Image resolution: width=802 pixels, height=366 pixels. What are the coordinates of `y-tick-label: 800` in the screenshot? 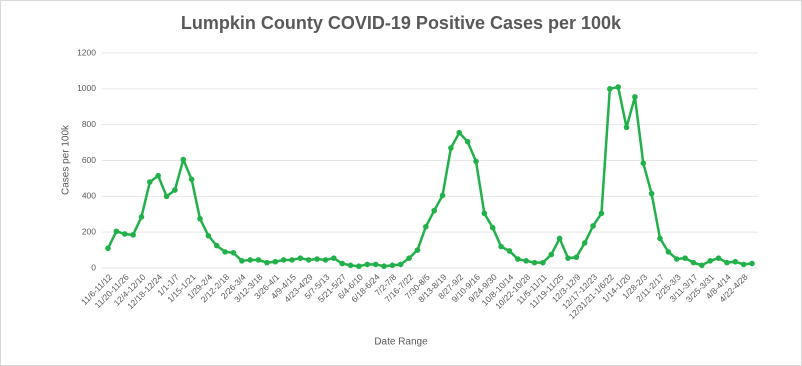 It's located at (89, 124).